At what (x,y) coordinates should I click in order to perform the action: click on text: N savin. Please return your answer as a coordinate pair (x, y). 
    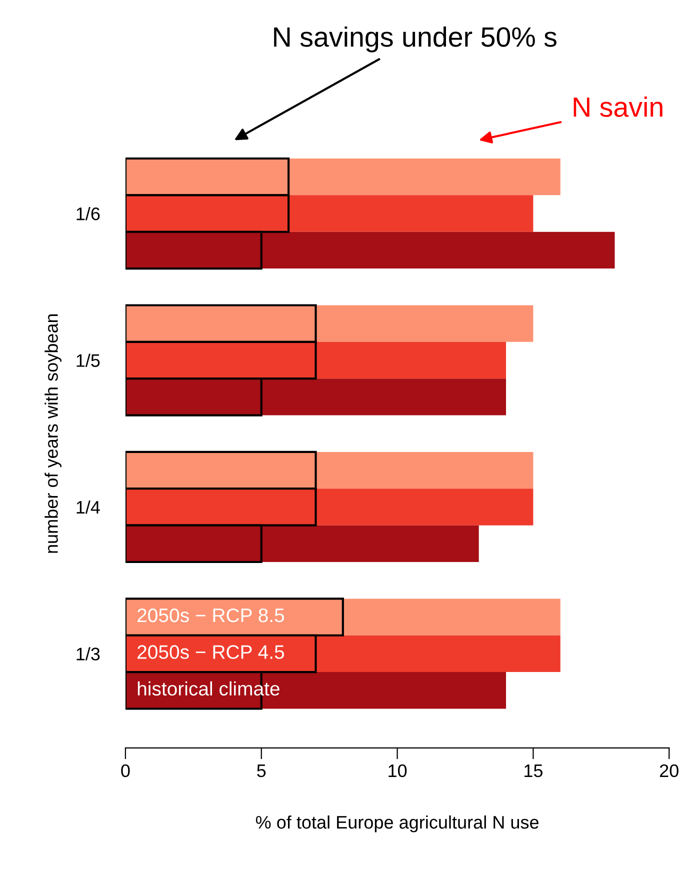
    Looking at the image, I should click on (618, 106).